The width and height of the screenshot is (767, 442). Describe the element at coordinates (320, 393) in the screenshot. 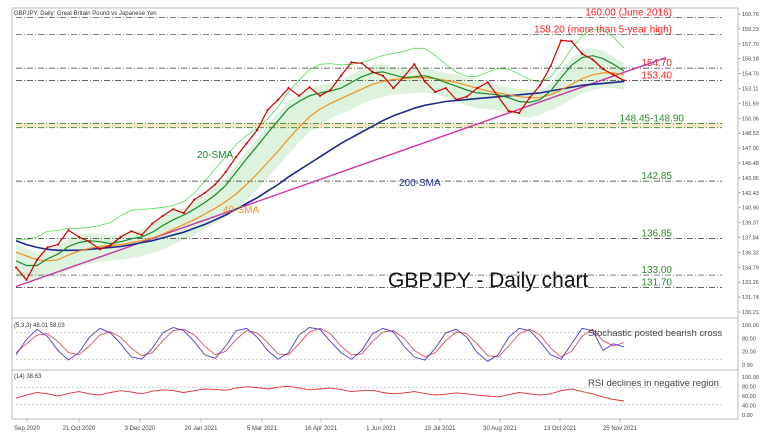

I see `rsi-line` at that location.